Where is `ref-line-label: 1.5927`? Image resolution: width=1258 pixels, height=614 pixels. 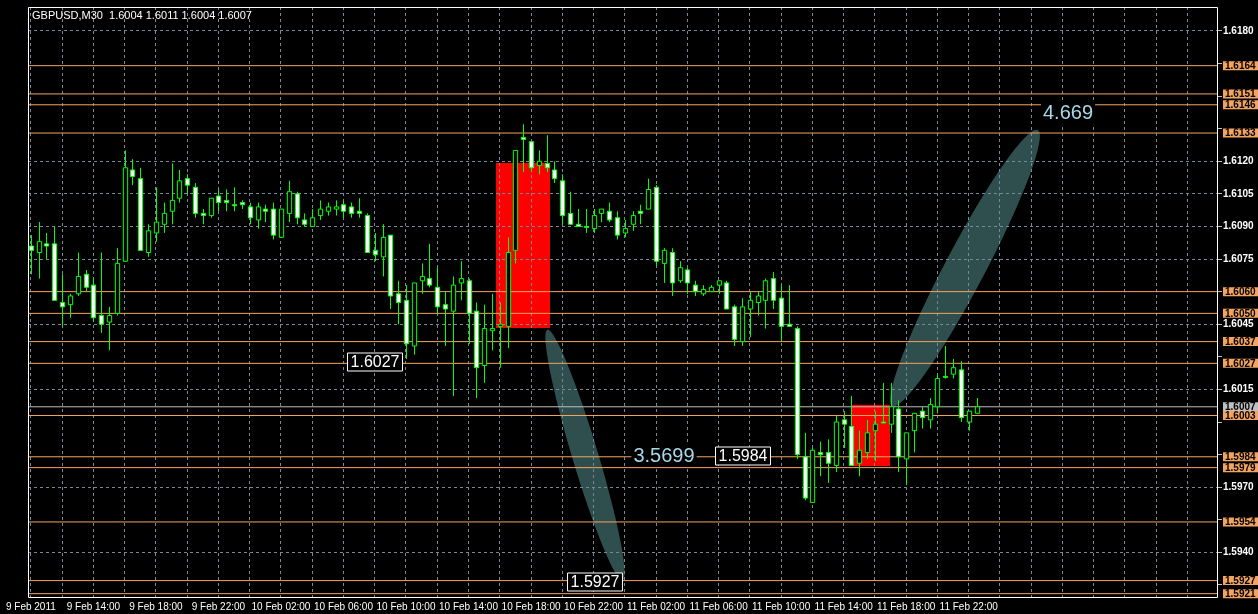 ref-line-label: 1.5927 is located at coordinates (1241, 580).